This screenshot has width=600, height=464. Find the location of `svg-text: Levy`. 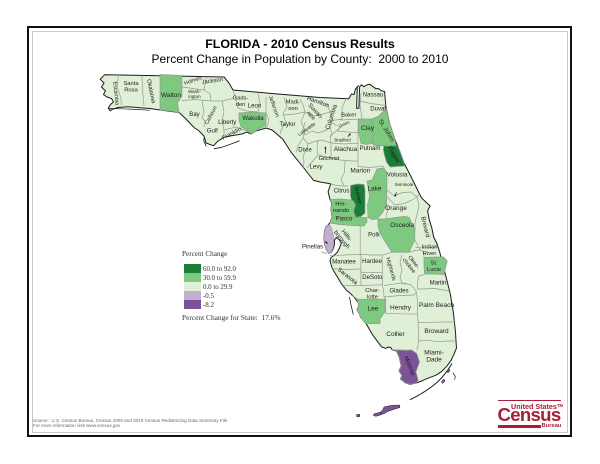

svg-text: Levy is located at coordinates (316, 168).